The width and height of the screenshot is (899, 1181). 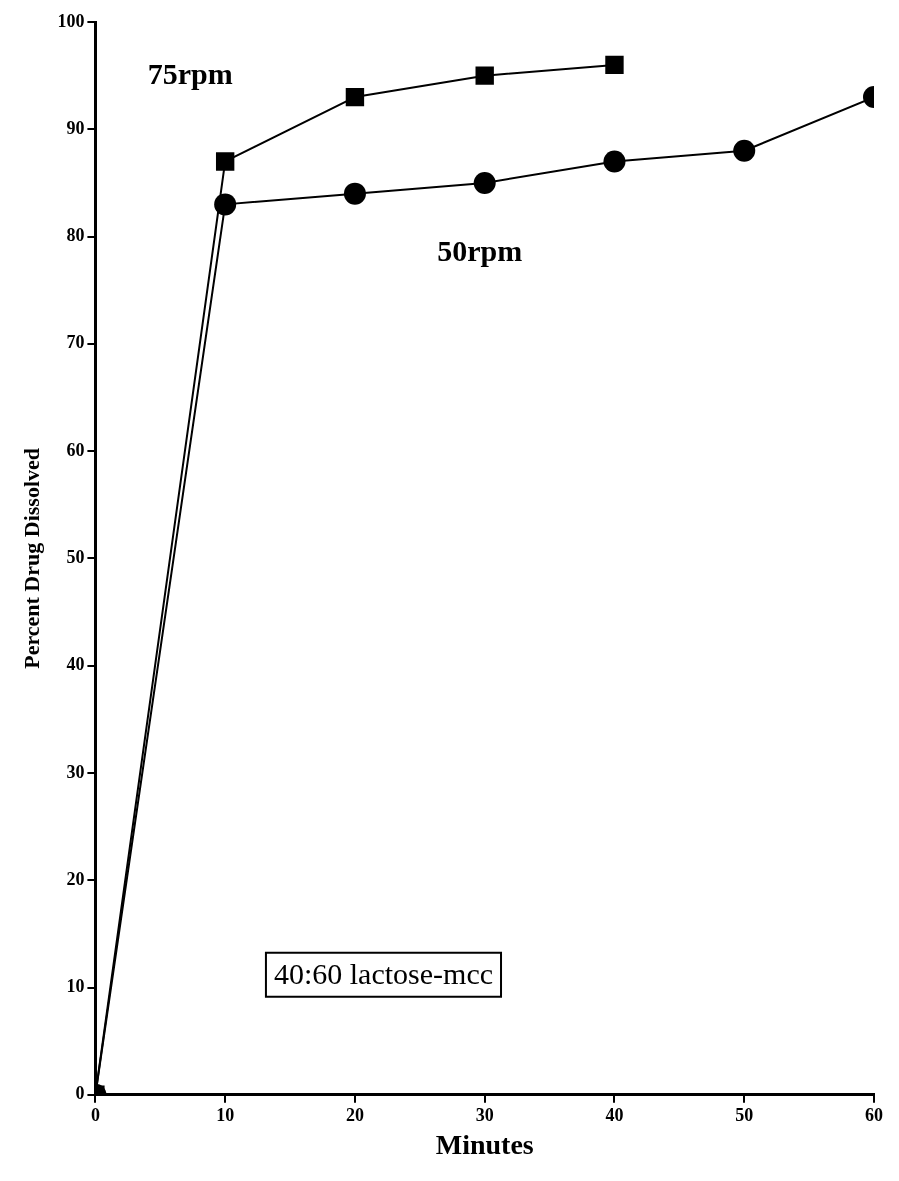 I want to click on series-label: 50rpm, so click(x=480, y=250).